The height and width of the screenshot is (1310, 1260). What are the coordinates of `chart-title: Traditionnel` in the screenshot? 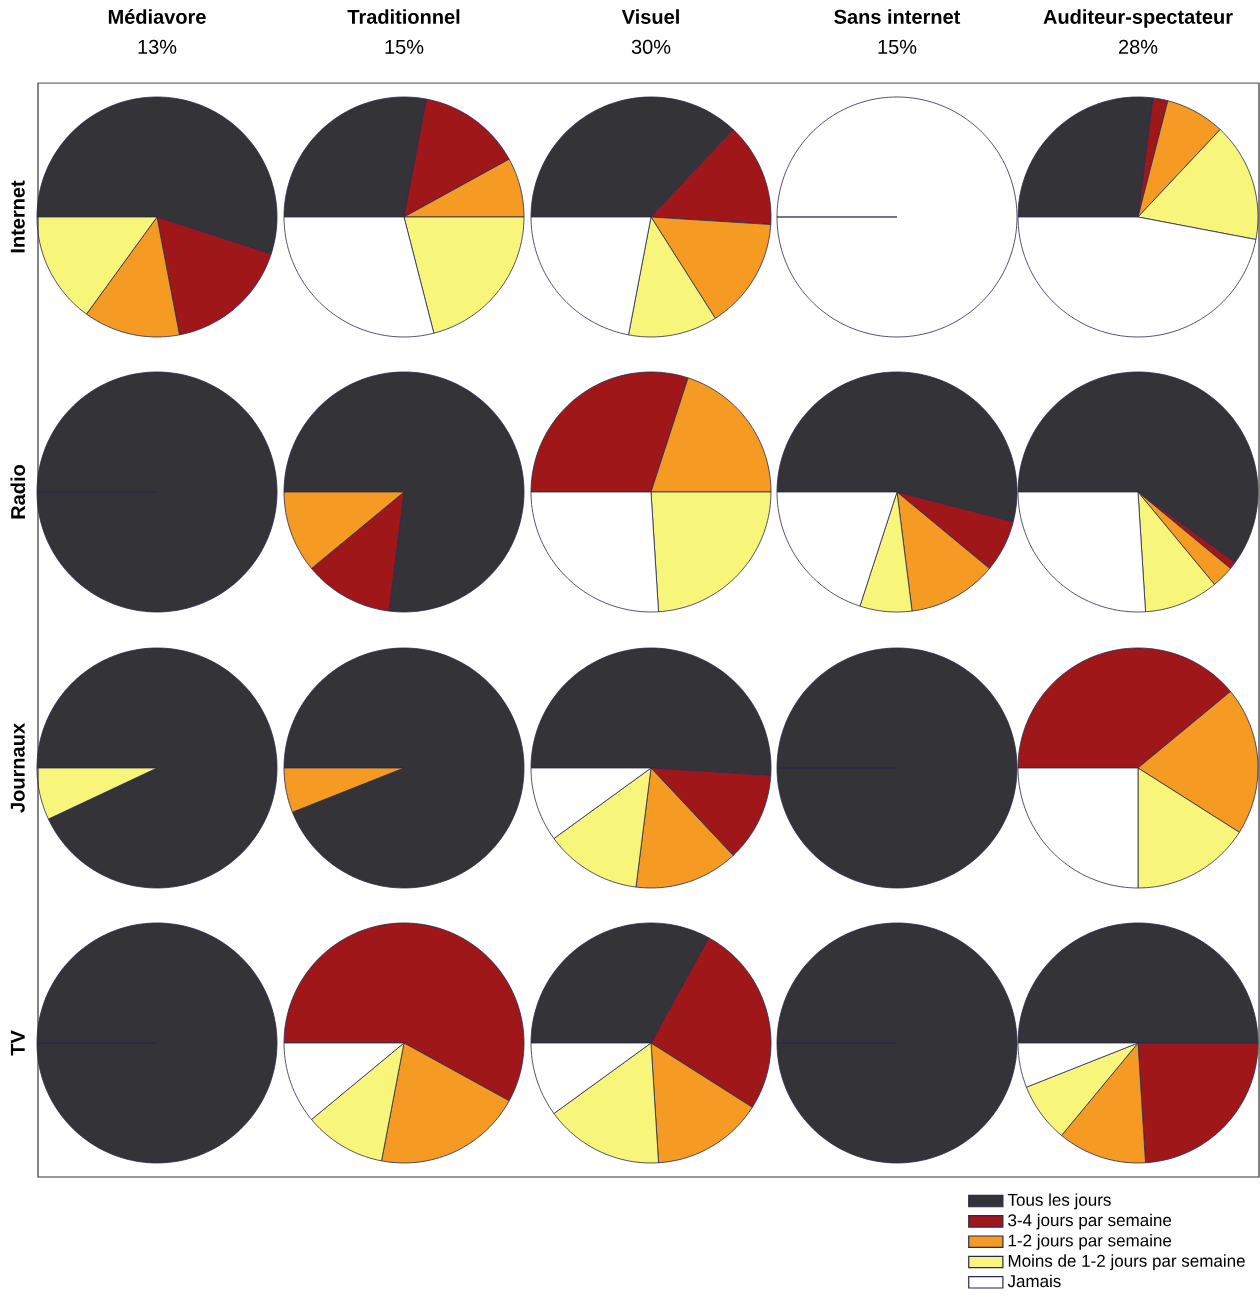 It's located at (403, 16).